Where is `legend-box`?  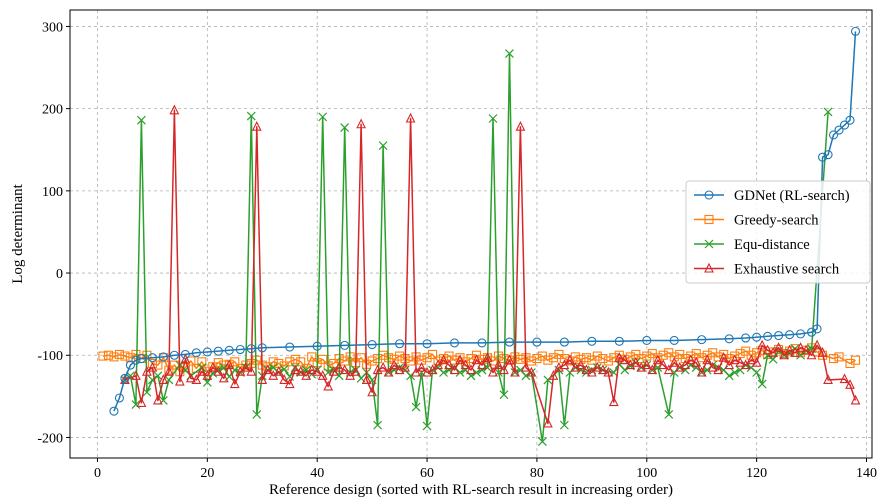 legend-box is located at coordinates (778, 232).